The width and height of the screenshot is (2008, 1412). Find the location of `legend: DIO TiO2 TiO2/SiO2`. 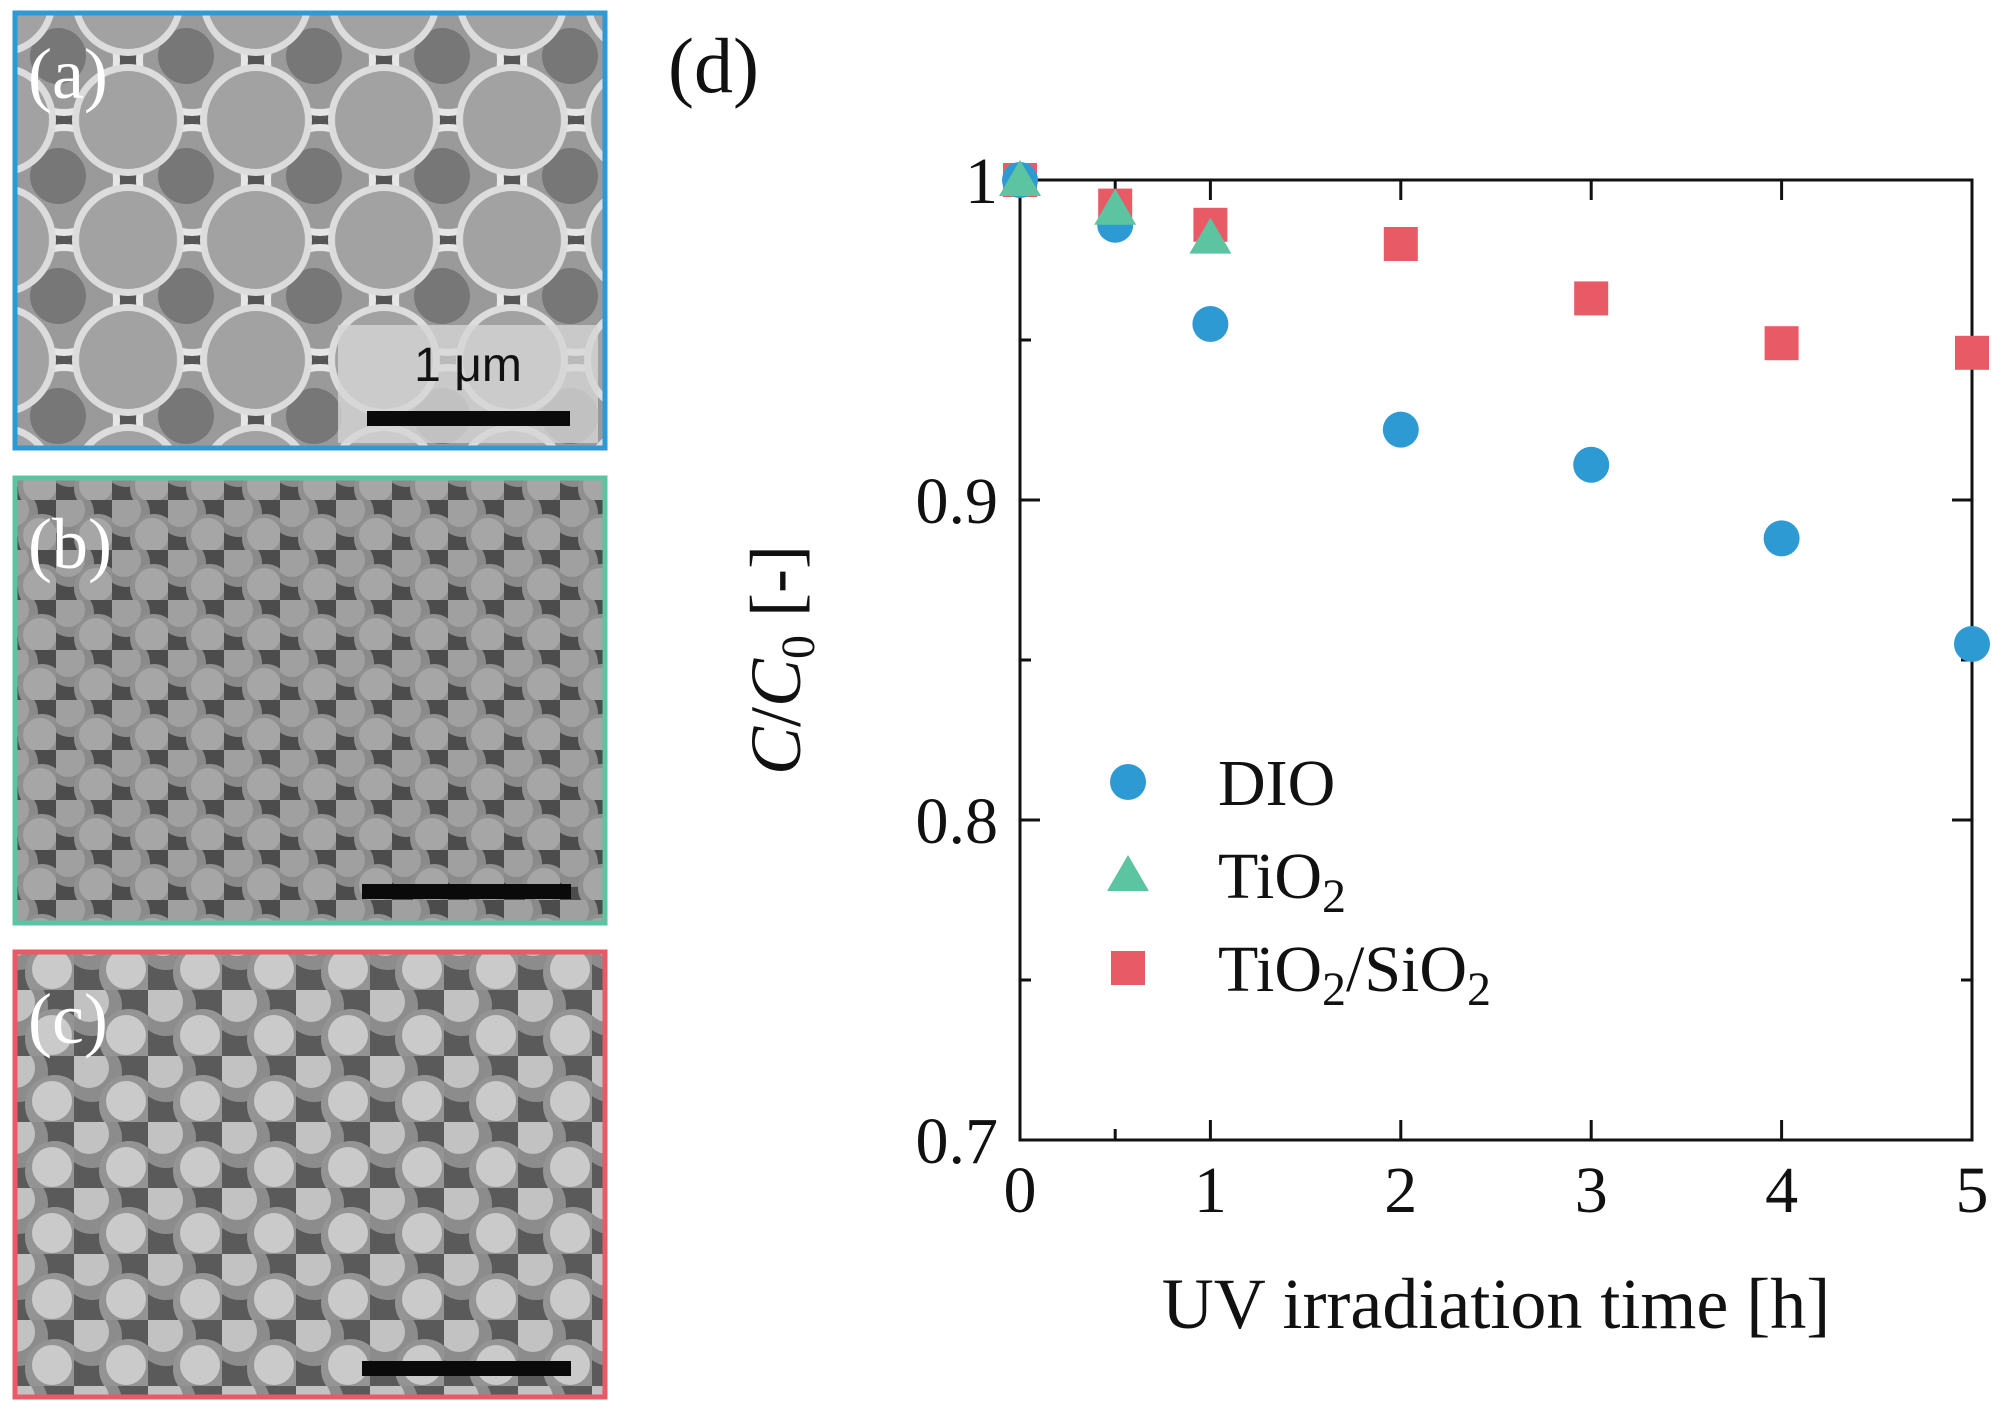

legend: DIO TiO2 TiO2/SiO2 is located at coordinates (1299, 881).